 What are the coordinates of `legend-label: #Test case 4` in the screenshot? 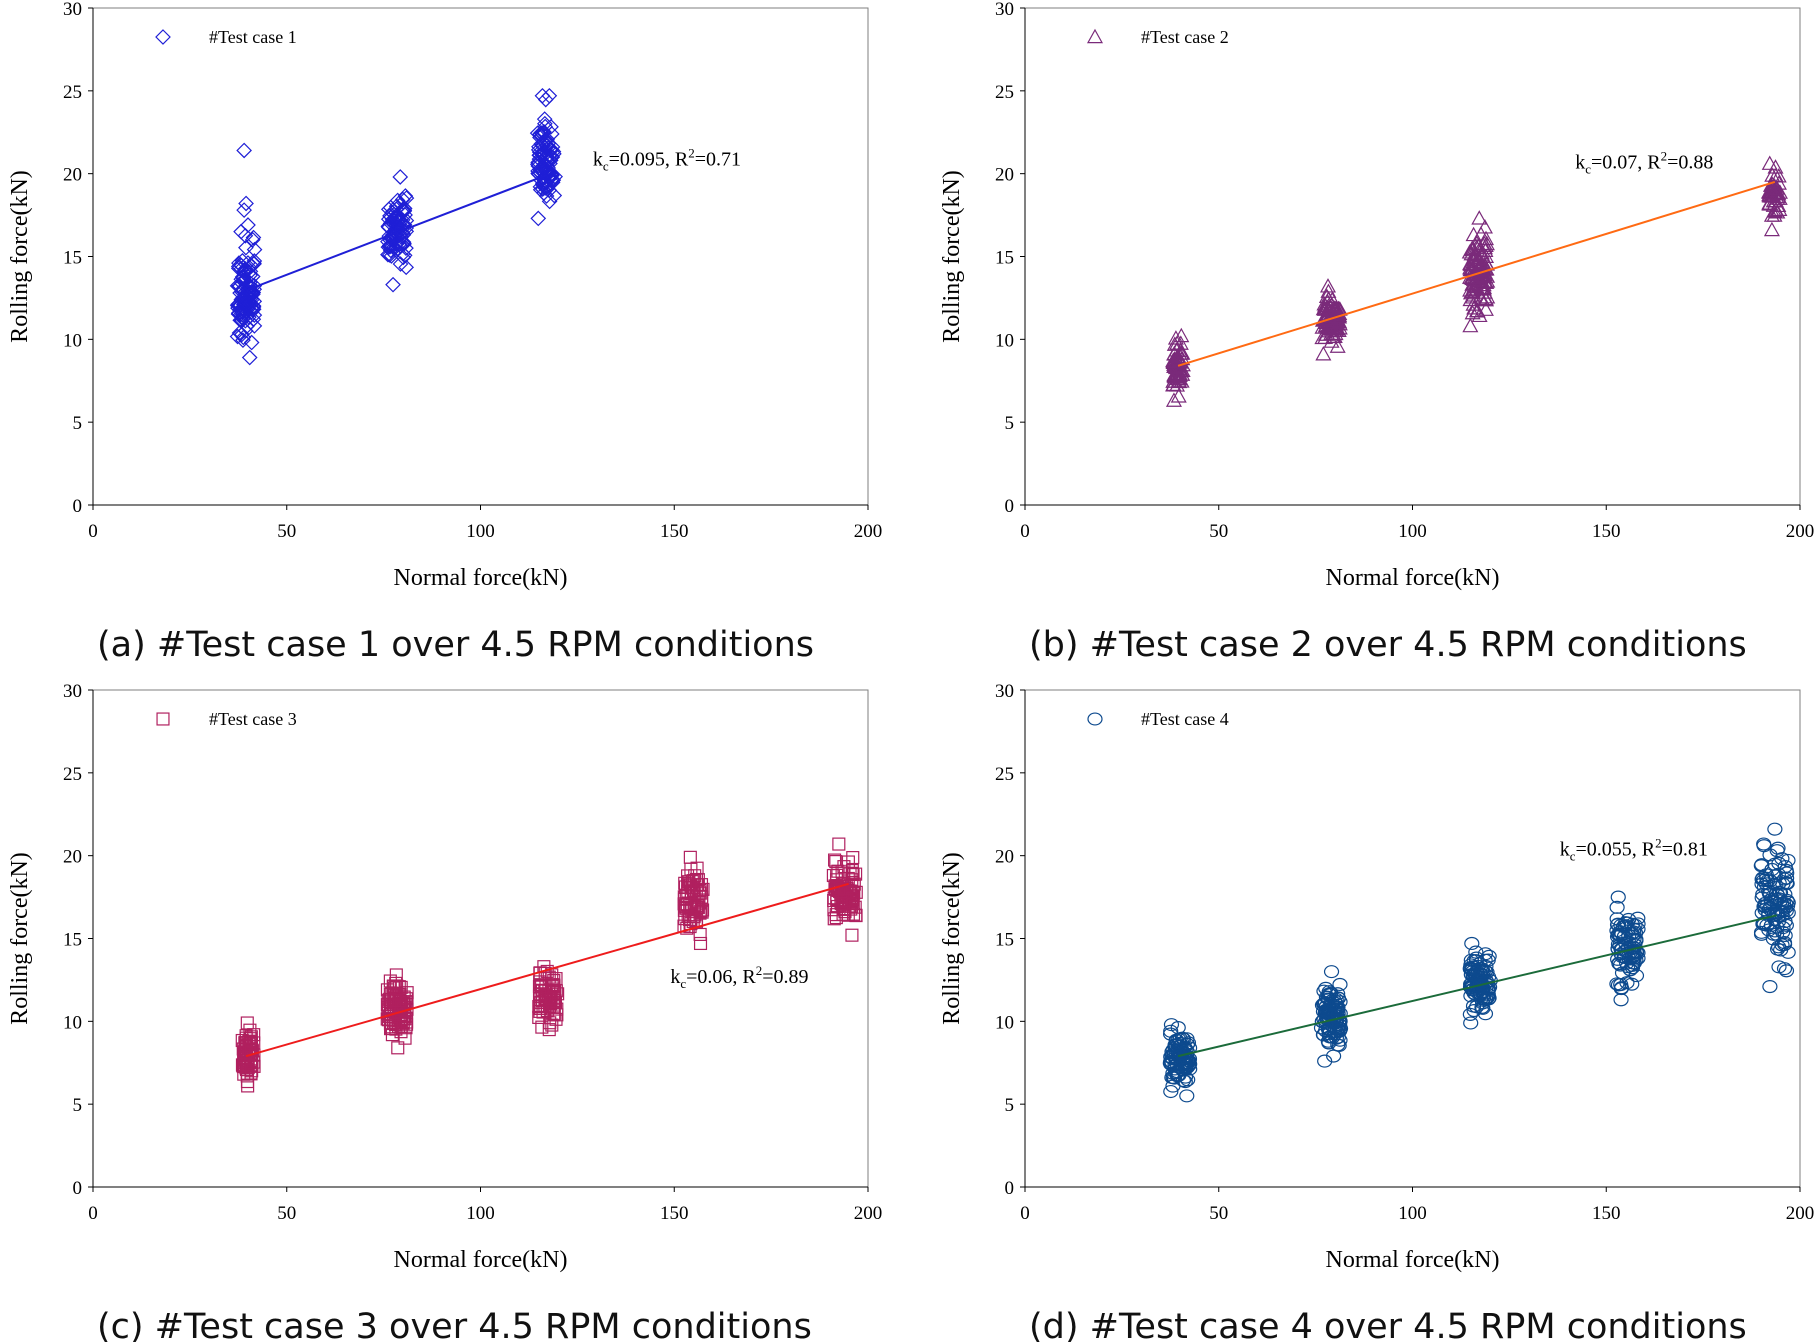 It's located at (1185, 719).